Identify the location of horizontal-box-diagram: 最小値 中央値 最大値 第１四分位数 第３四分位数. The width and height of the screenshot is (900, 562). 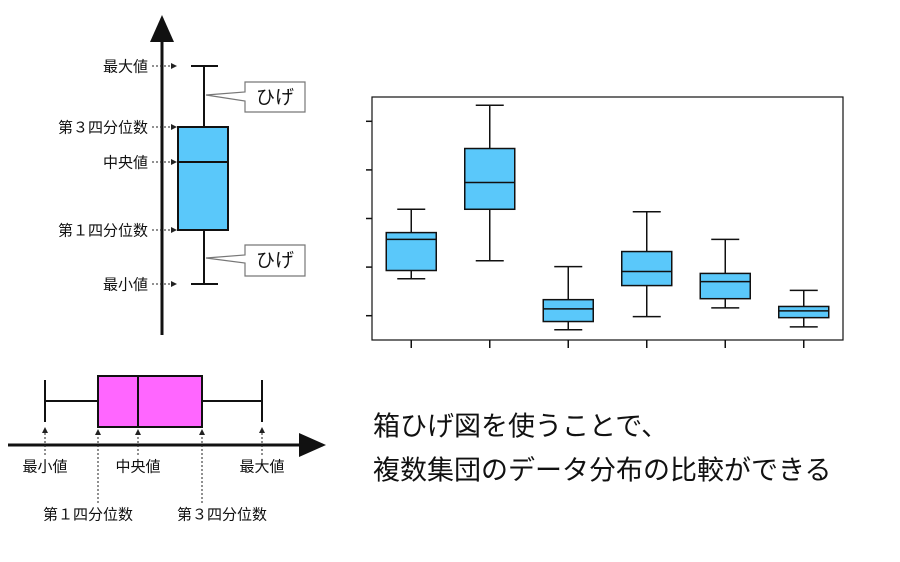
(167, 449).